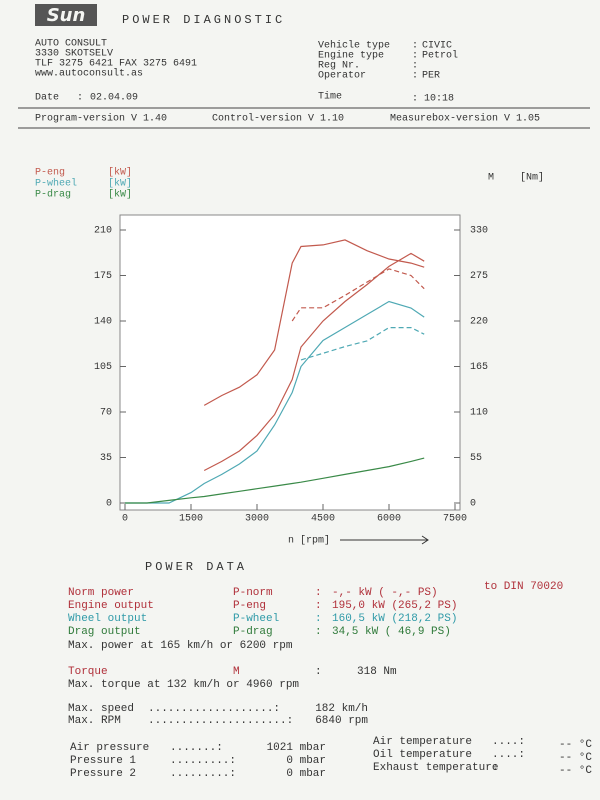  I want to click on company-line: 3330 SKOTSELV, so click(74, 54).